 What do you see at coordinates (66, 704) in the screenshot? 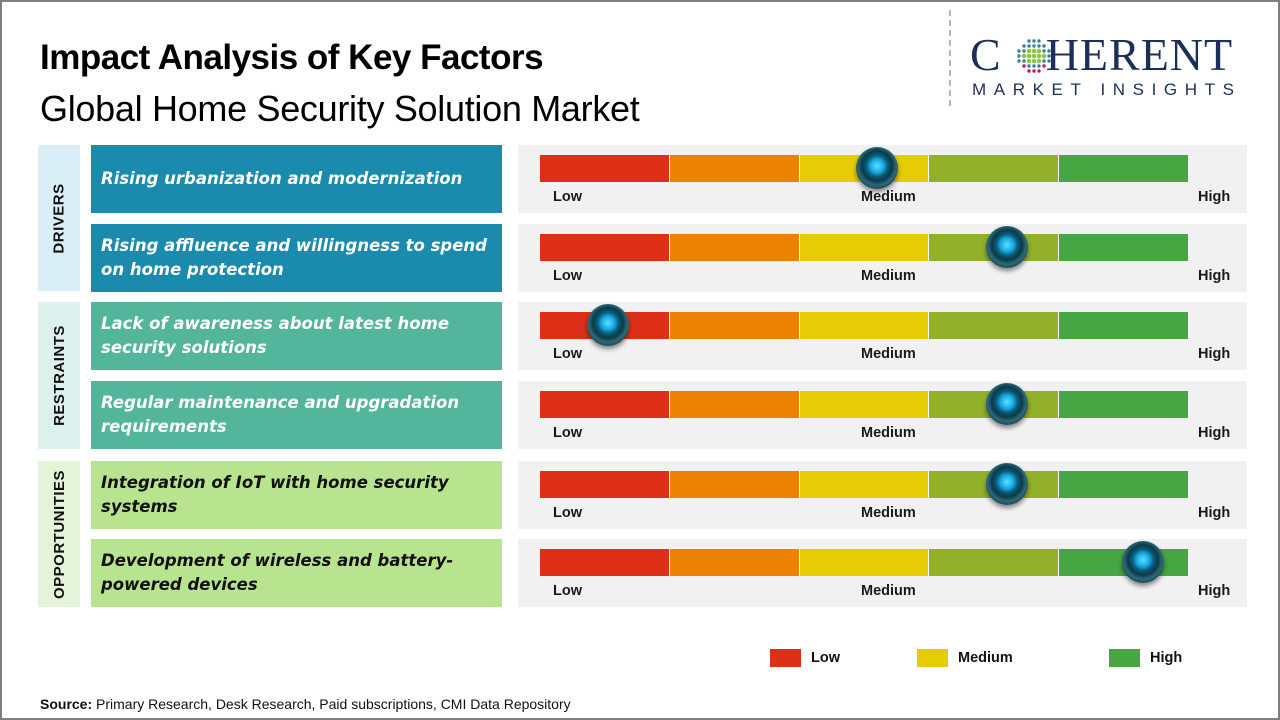
I see `source-label: Source:` at bounding box center [66, 704].